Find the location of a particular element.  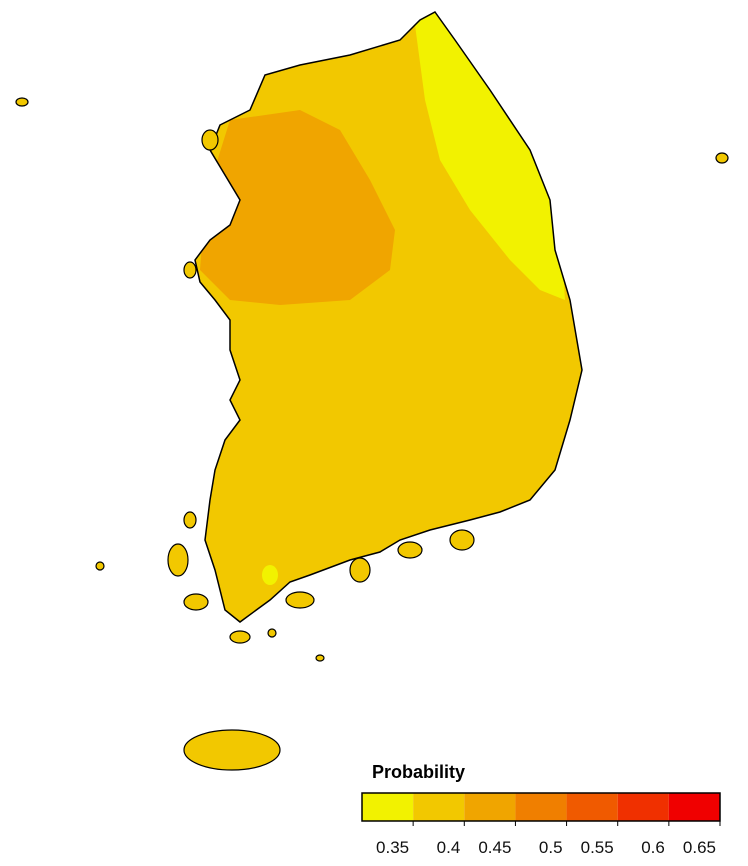

legend-tick-label: 0.65 is located at coordinates (699, 847).